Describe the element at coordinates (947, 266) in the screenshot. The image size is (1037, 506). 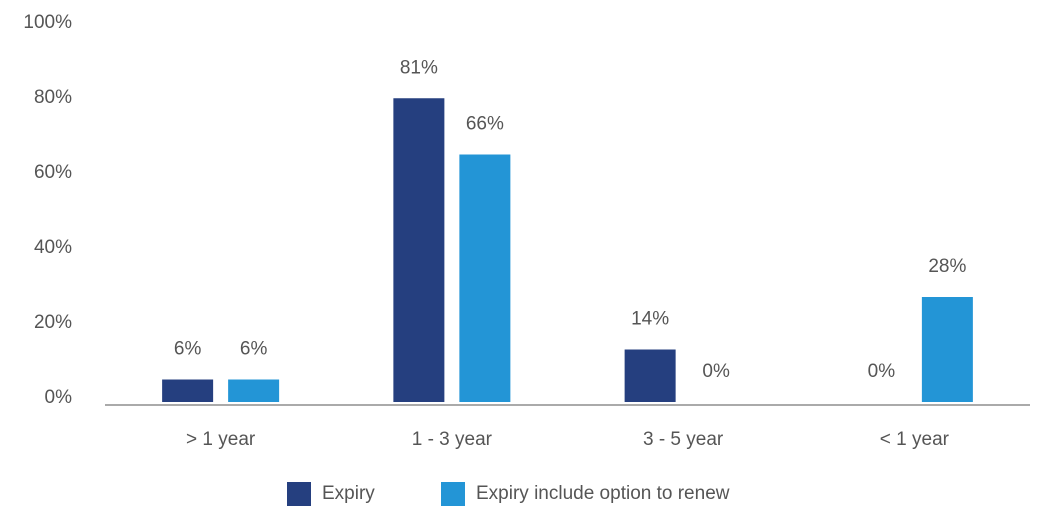
I see `data-label: 28%` at that location.